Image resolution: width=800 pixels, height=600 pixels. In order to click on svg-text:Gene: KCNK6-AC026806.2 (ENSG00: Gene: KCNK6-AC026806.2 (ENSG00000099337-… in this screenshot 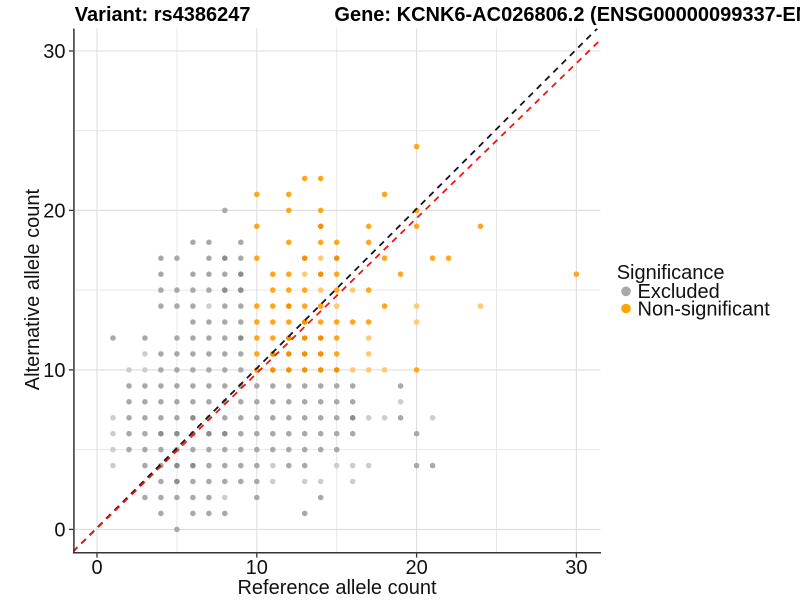, I will do `click(567, 15)`.